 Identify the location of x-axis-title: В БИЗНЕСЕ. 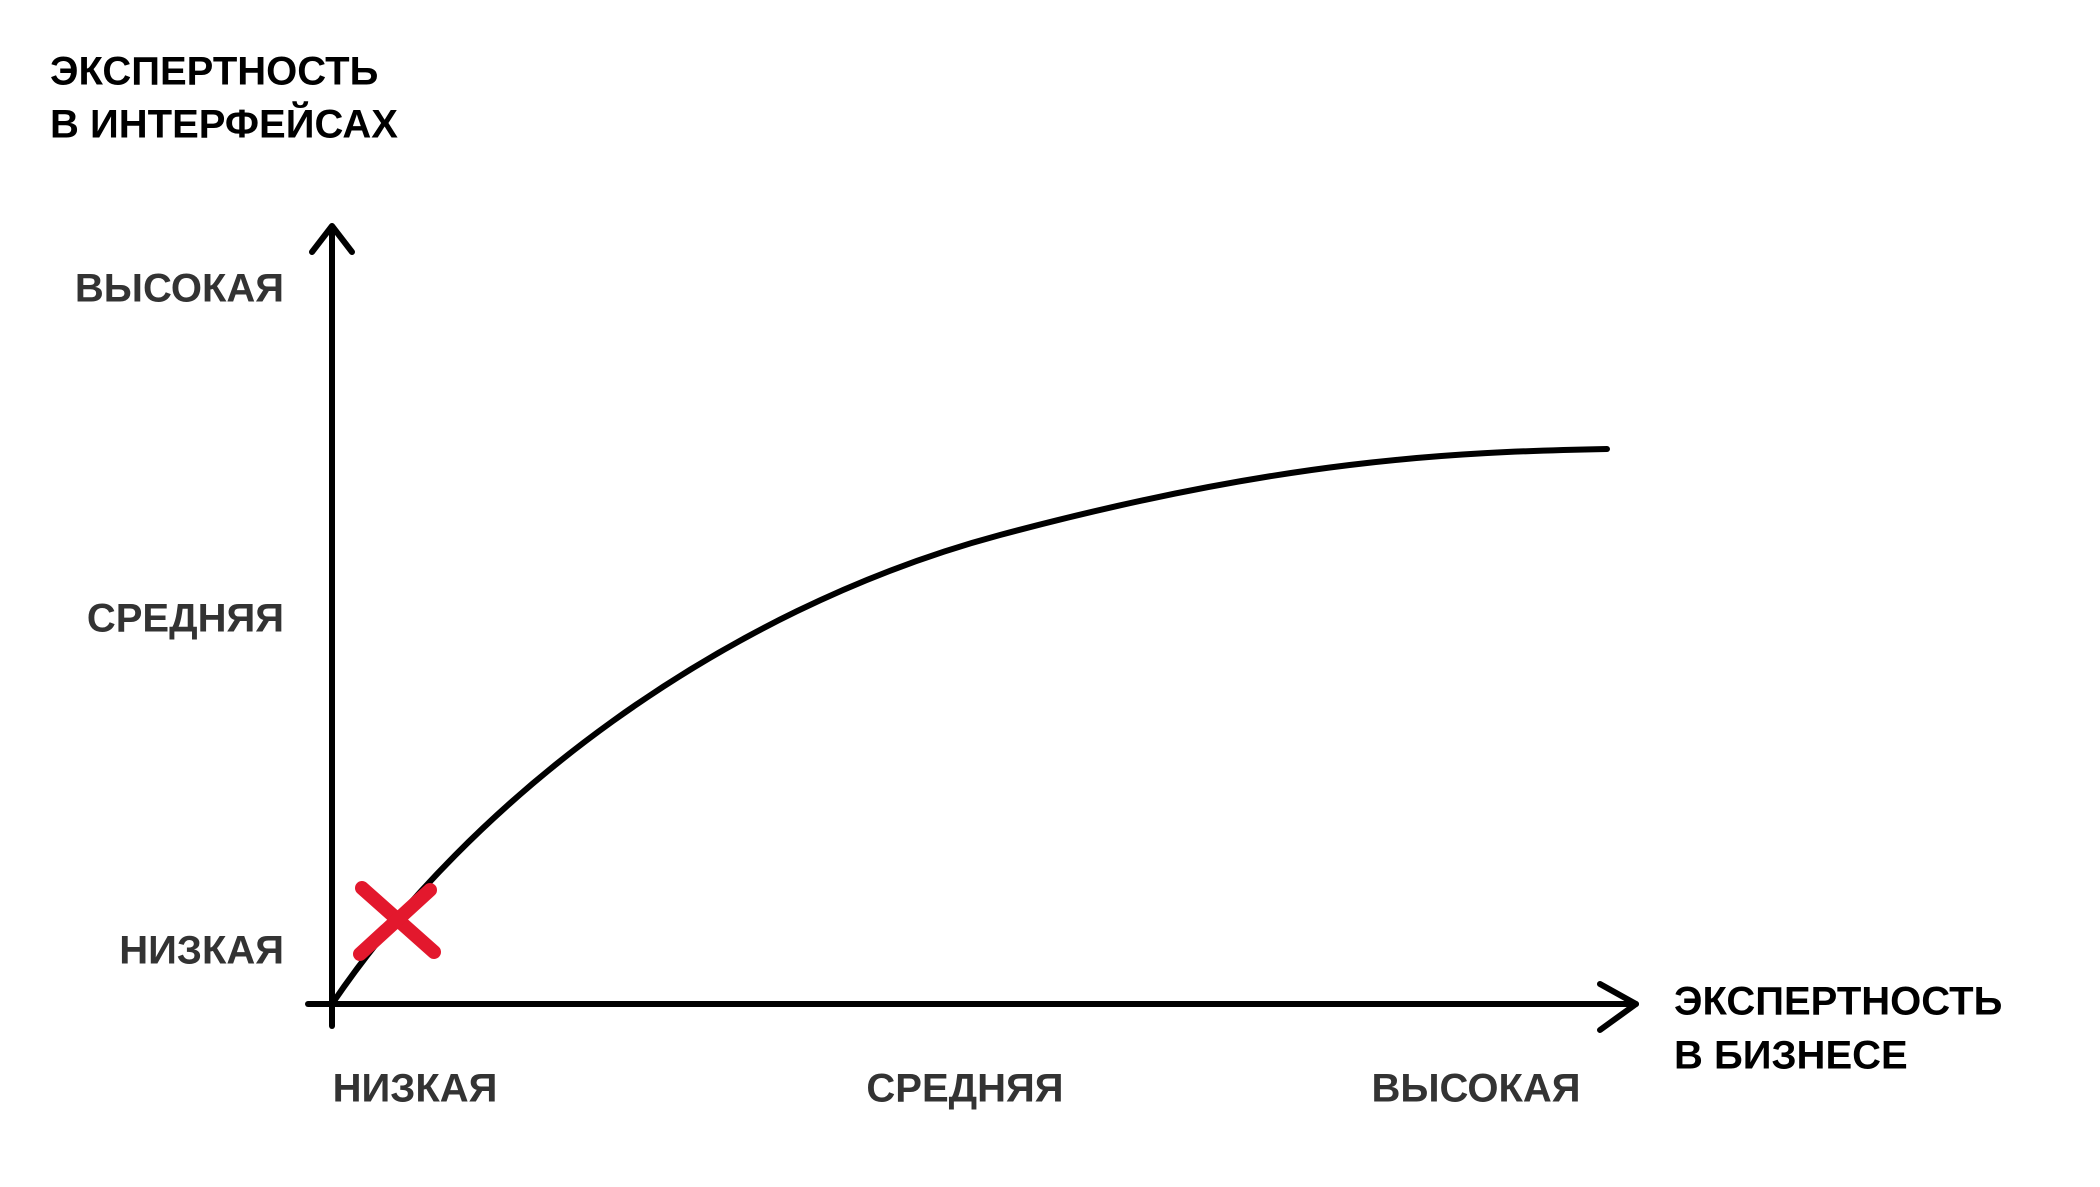
(1791, 1056).